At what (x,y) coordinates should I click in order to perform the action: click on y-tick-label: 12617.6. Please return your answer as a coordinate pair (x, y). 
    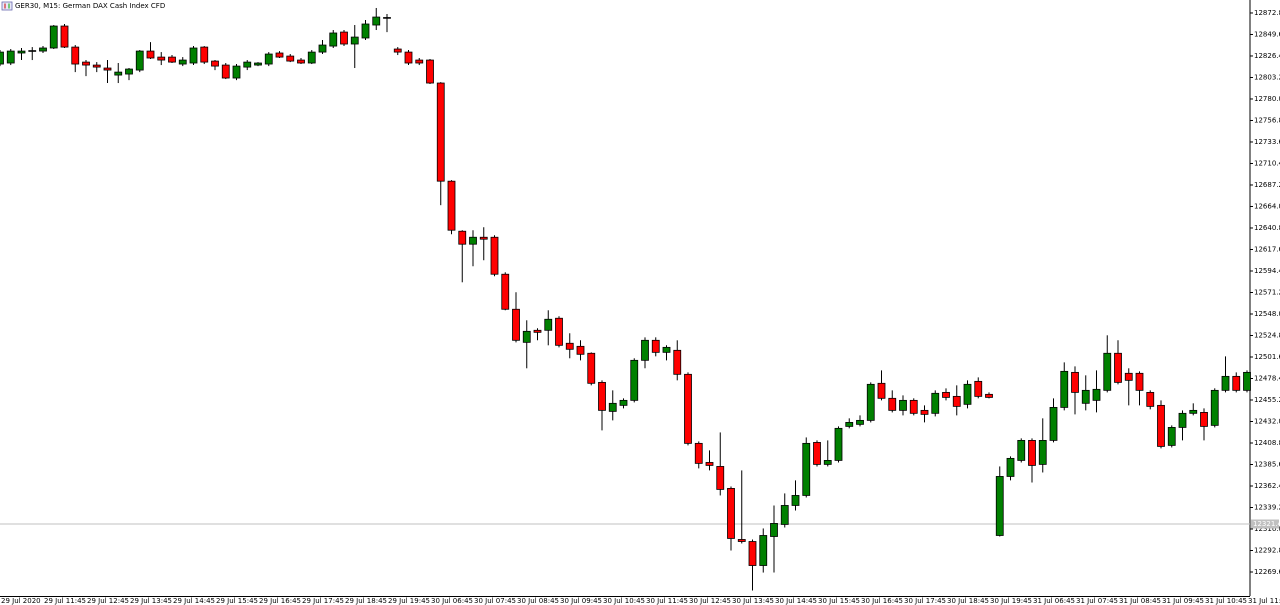
    Looking at the image, I should click on (1267, 249).